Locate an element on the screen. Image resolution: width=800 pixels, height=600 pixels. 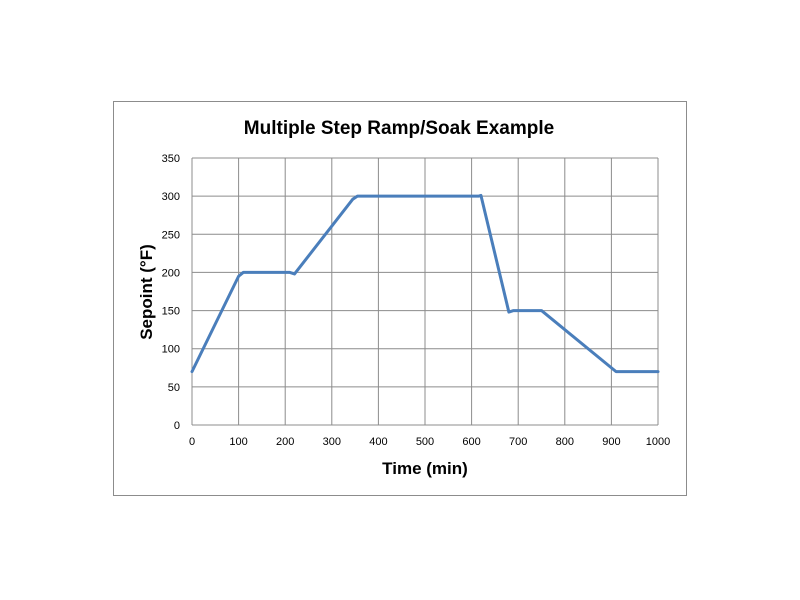
x-tick-label: 700 is located at coordinates (518, 442).